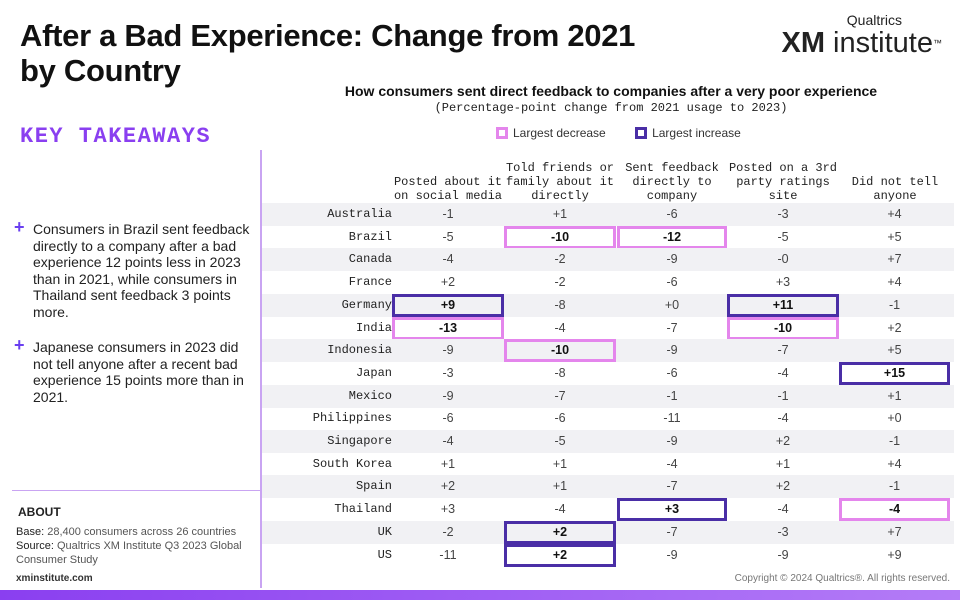 Image resolution: width=960 pixels, height=600 pixels. I want to click on about-base-text: 28,400 consumers across 26 countries, so click(142, 532).